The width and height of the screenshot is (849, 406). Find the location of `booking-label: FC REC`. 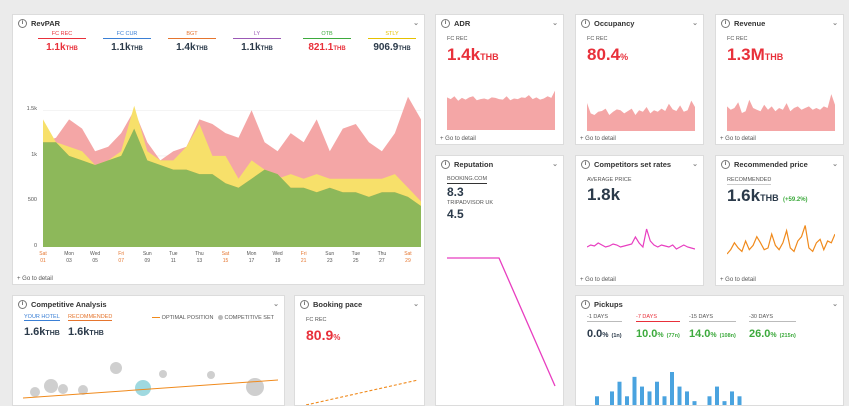

booking-label: FC REC is located at coordinates (316, 320).